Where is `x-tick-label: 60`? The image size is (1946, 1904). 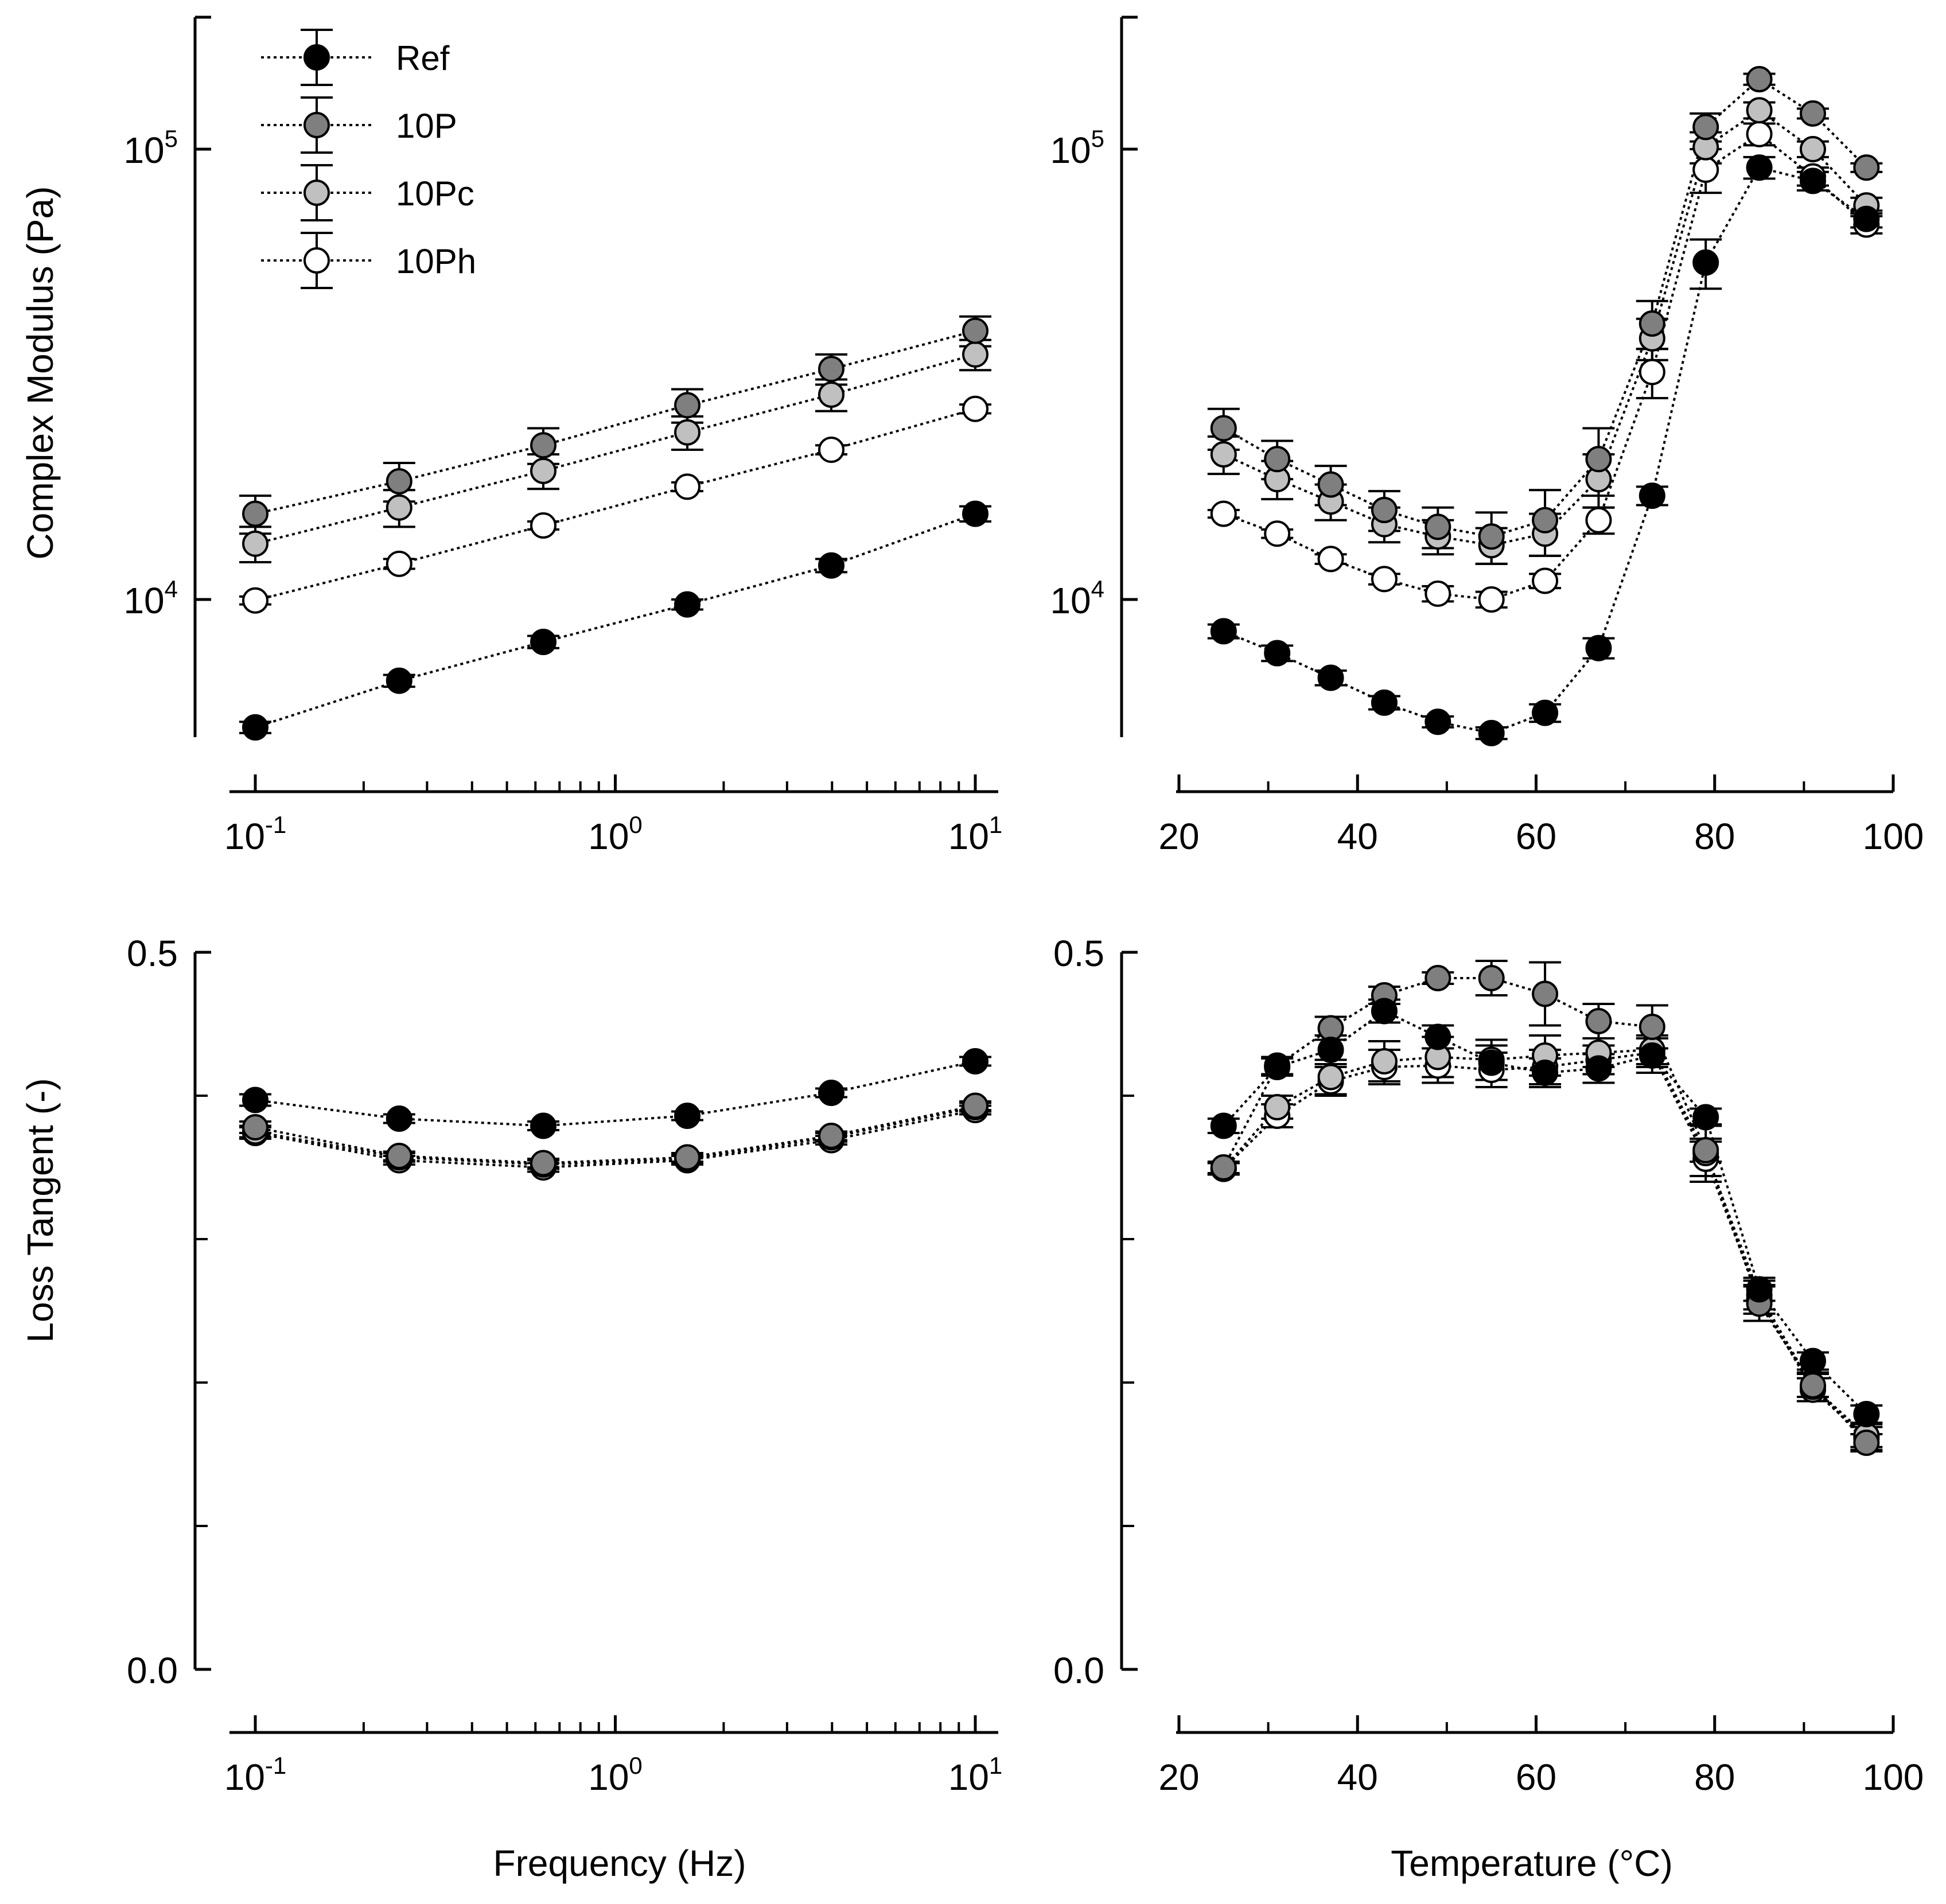
x-tick-label: 60 is located at coordinates (1536, 836).